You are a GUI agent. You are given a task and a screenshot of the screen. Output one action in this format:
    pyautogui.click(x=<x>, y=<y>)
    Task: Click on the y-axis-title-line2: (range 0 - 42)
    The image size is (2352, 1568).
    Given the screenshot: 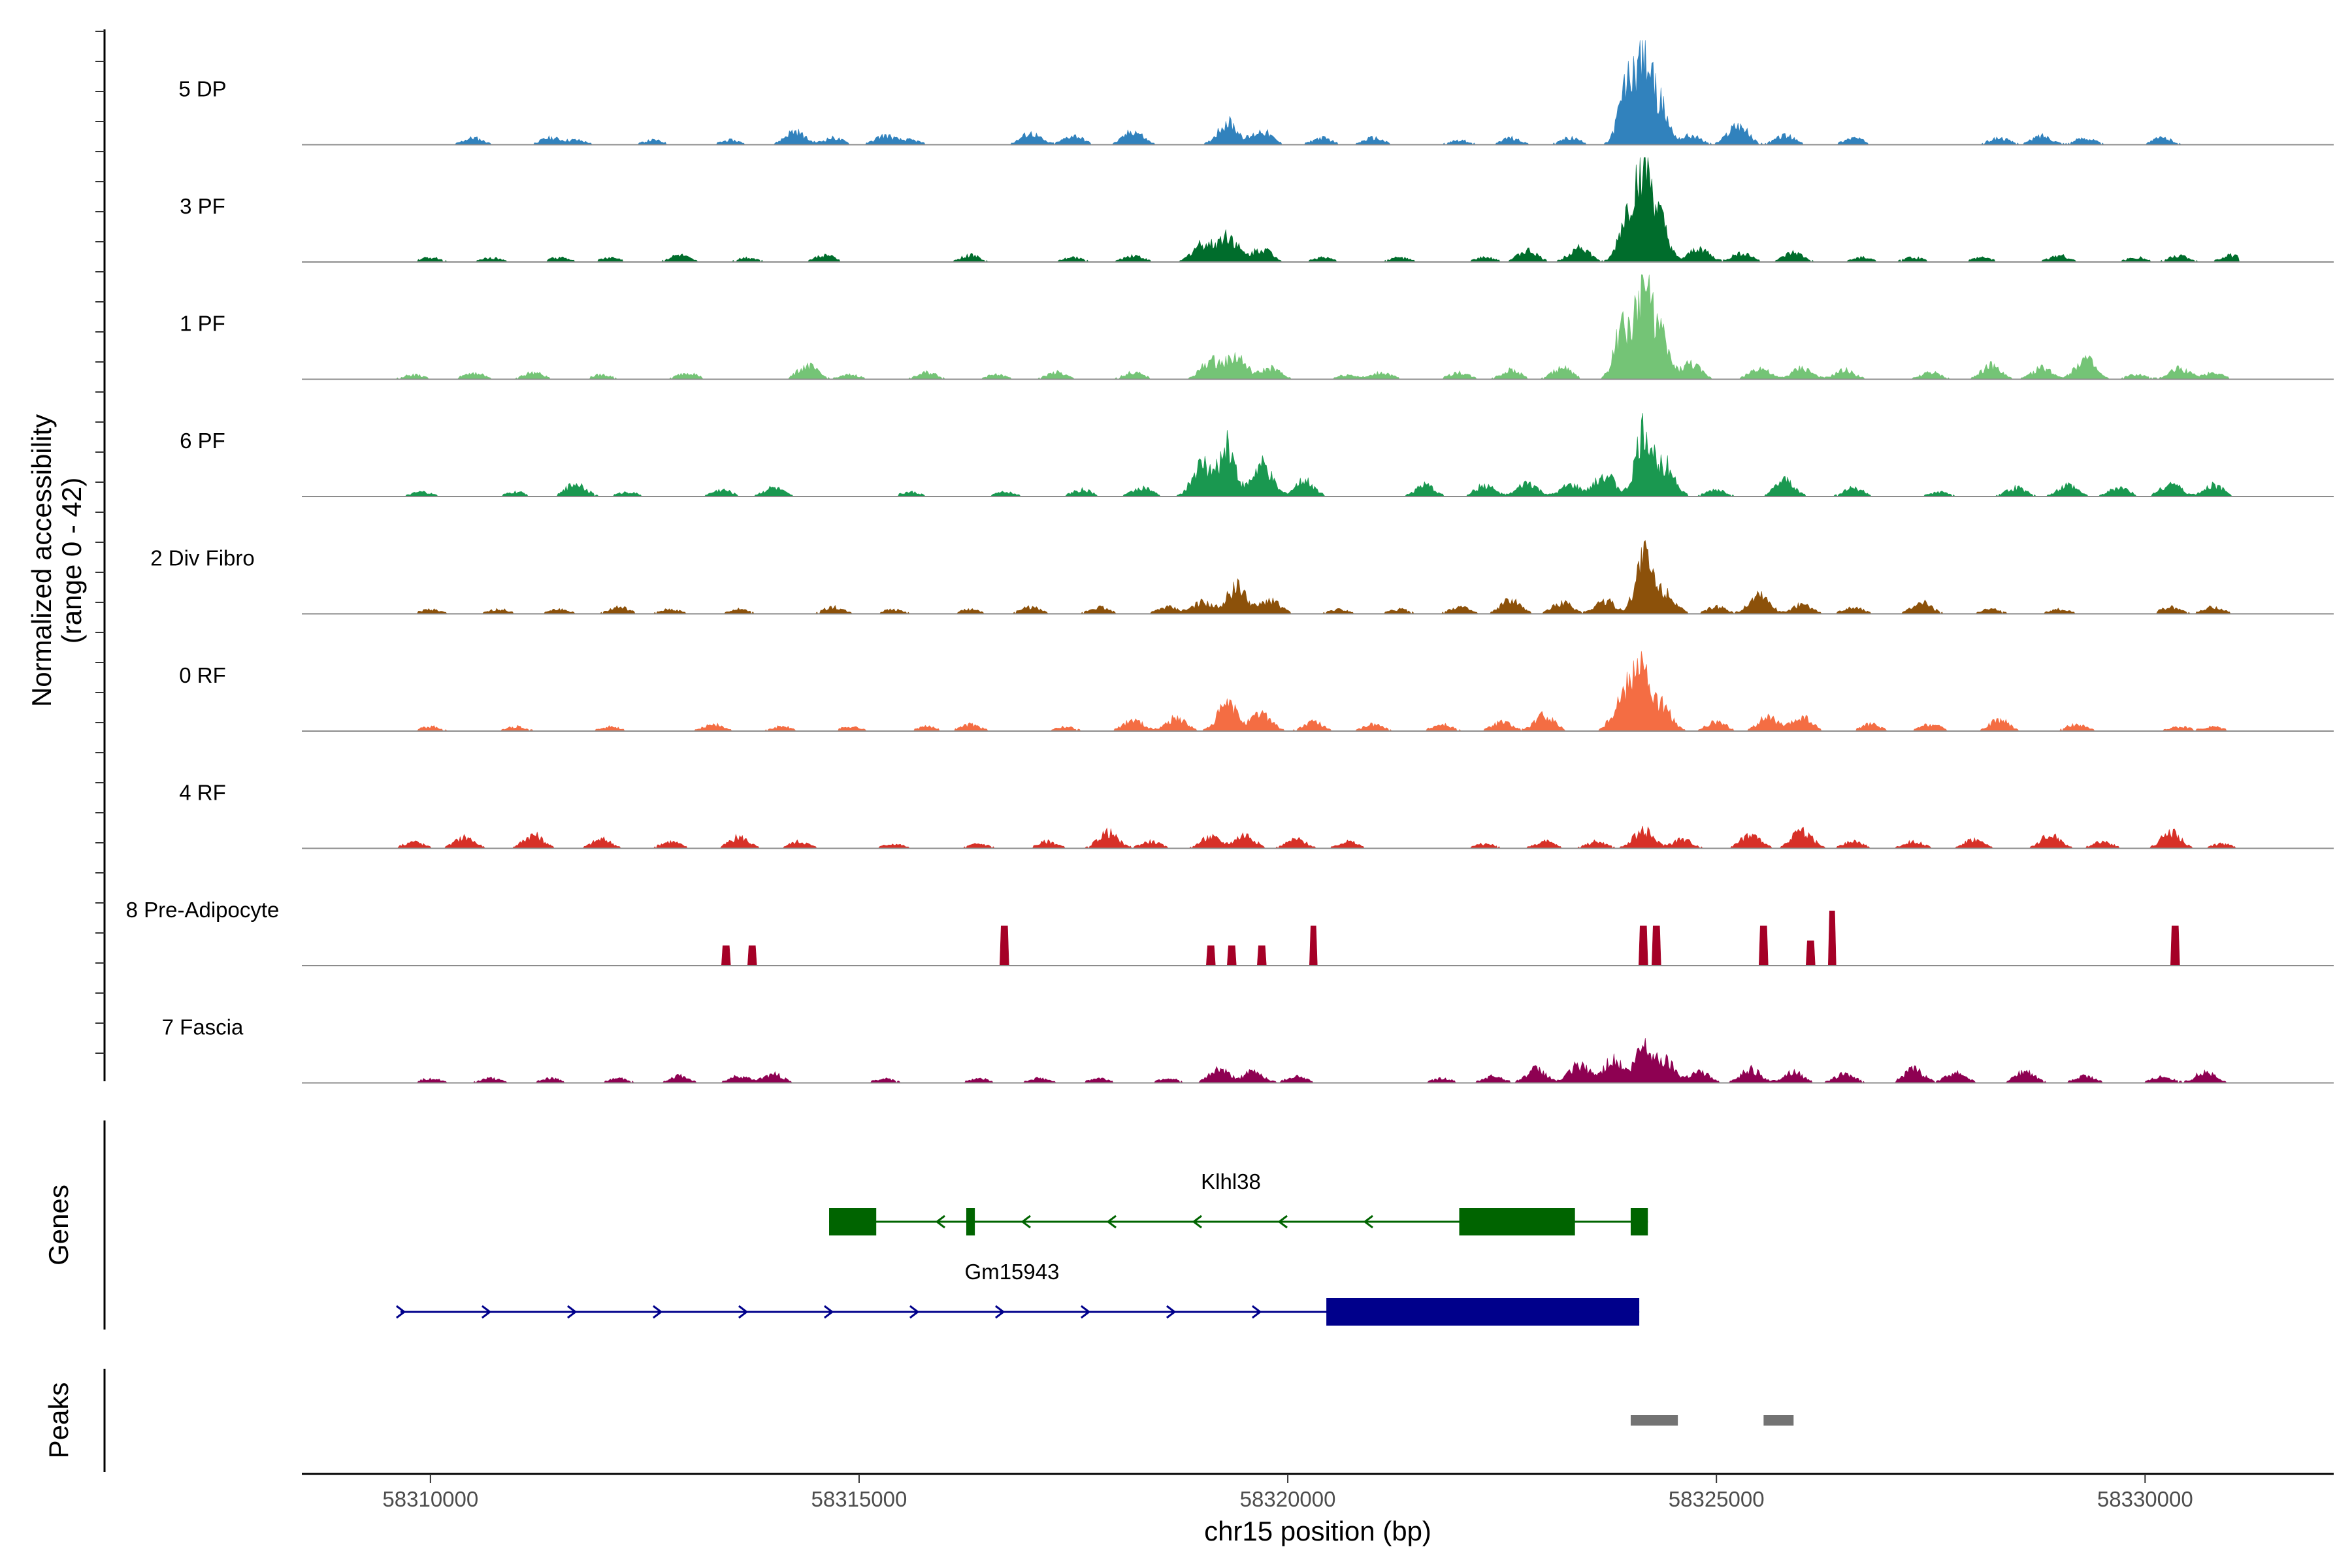 What is the action you would take?
    pyautogui.click(x=71, y=561)
    